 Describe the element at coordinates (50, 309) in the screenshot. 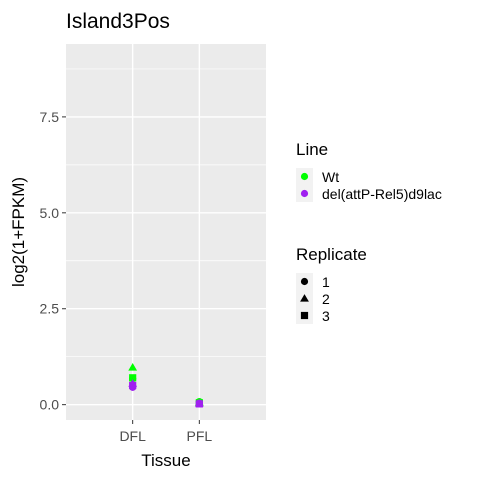

I see `y-tick-label: 2.5` at that location.